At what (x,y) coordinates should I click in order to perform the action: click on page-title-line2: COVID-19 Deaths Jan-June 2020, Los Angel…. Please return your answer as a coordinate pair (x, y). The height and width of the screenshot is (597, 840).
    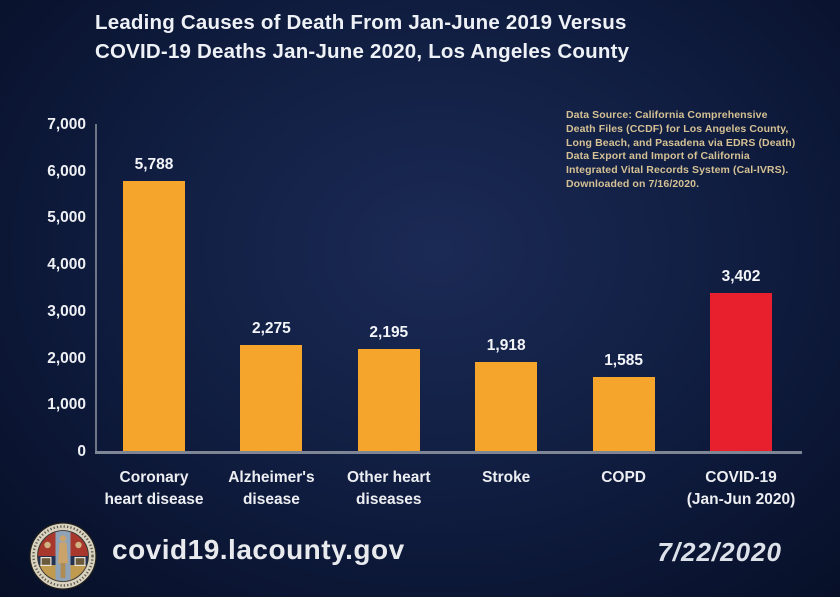
    Looking at the image, I should click on (362, 51).